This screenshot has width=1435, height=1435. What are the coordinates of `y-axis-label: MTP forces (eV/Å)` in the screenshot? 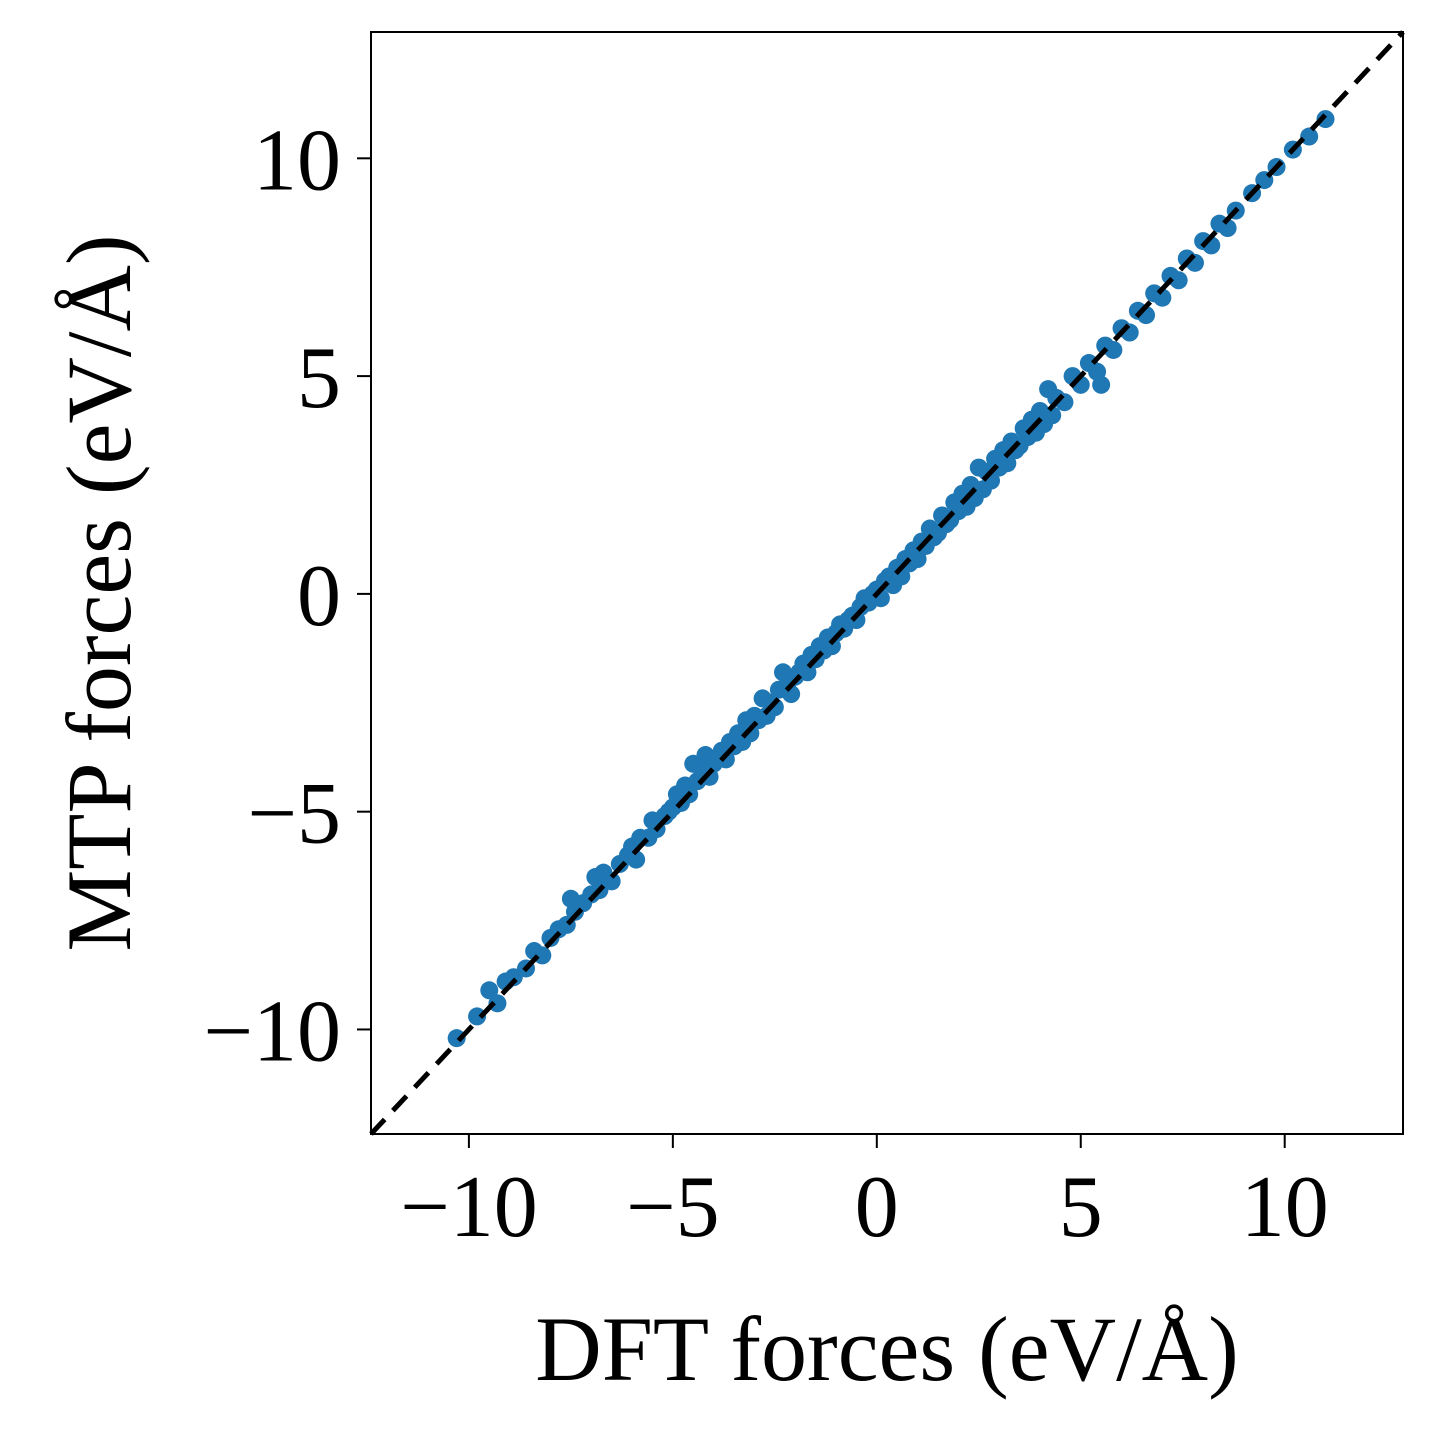 It's located at (99, 592).